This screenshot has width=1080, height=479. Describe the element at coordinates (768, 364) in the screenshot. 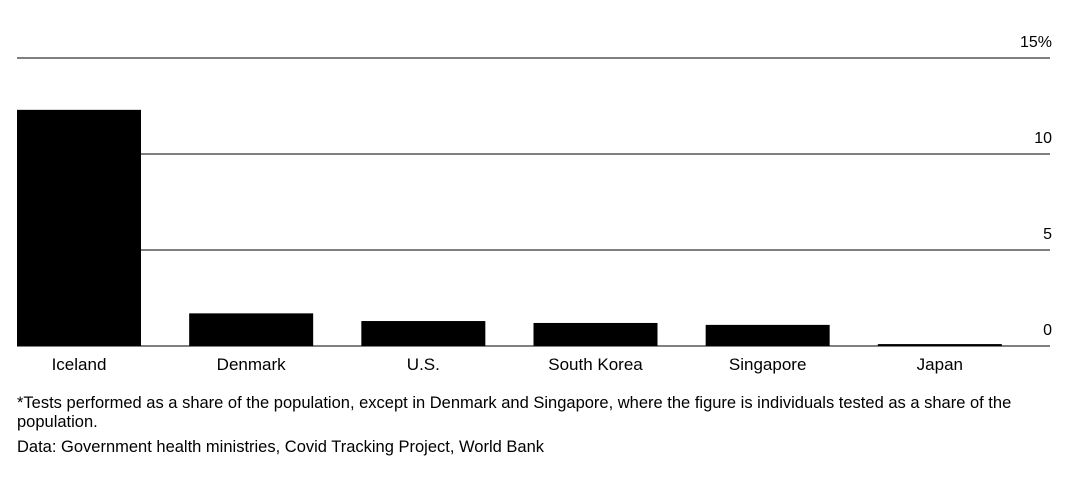

I see `x-tick-label: Singapore` at that location.